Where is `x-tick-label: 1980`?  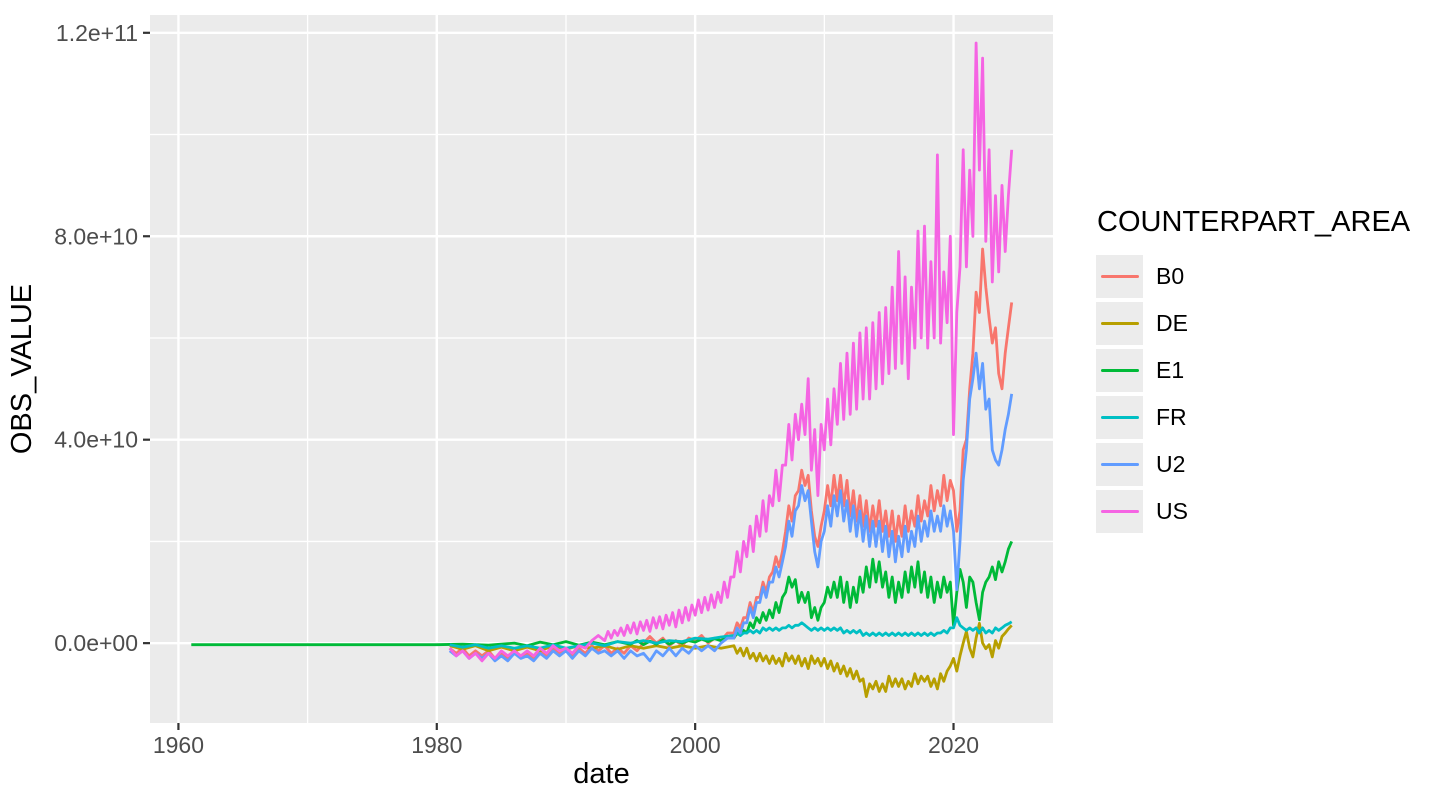 x-tick-label: 1980 is located at coordinates (436, 745).